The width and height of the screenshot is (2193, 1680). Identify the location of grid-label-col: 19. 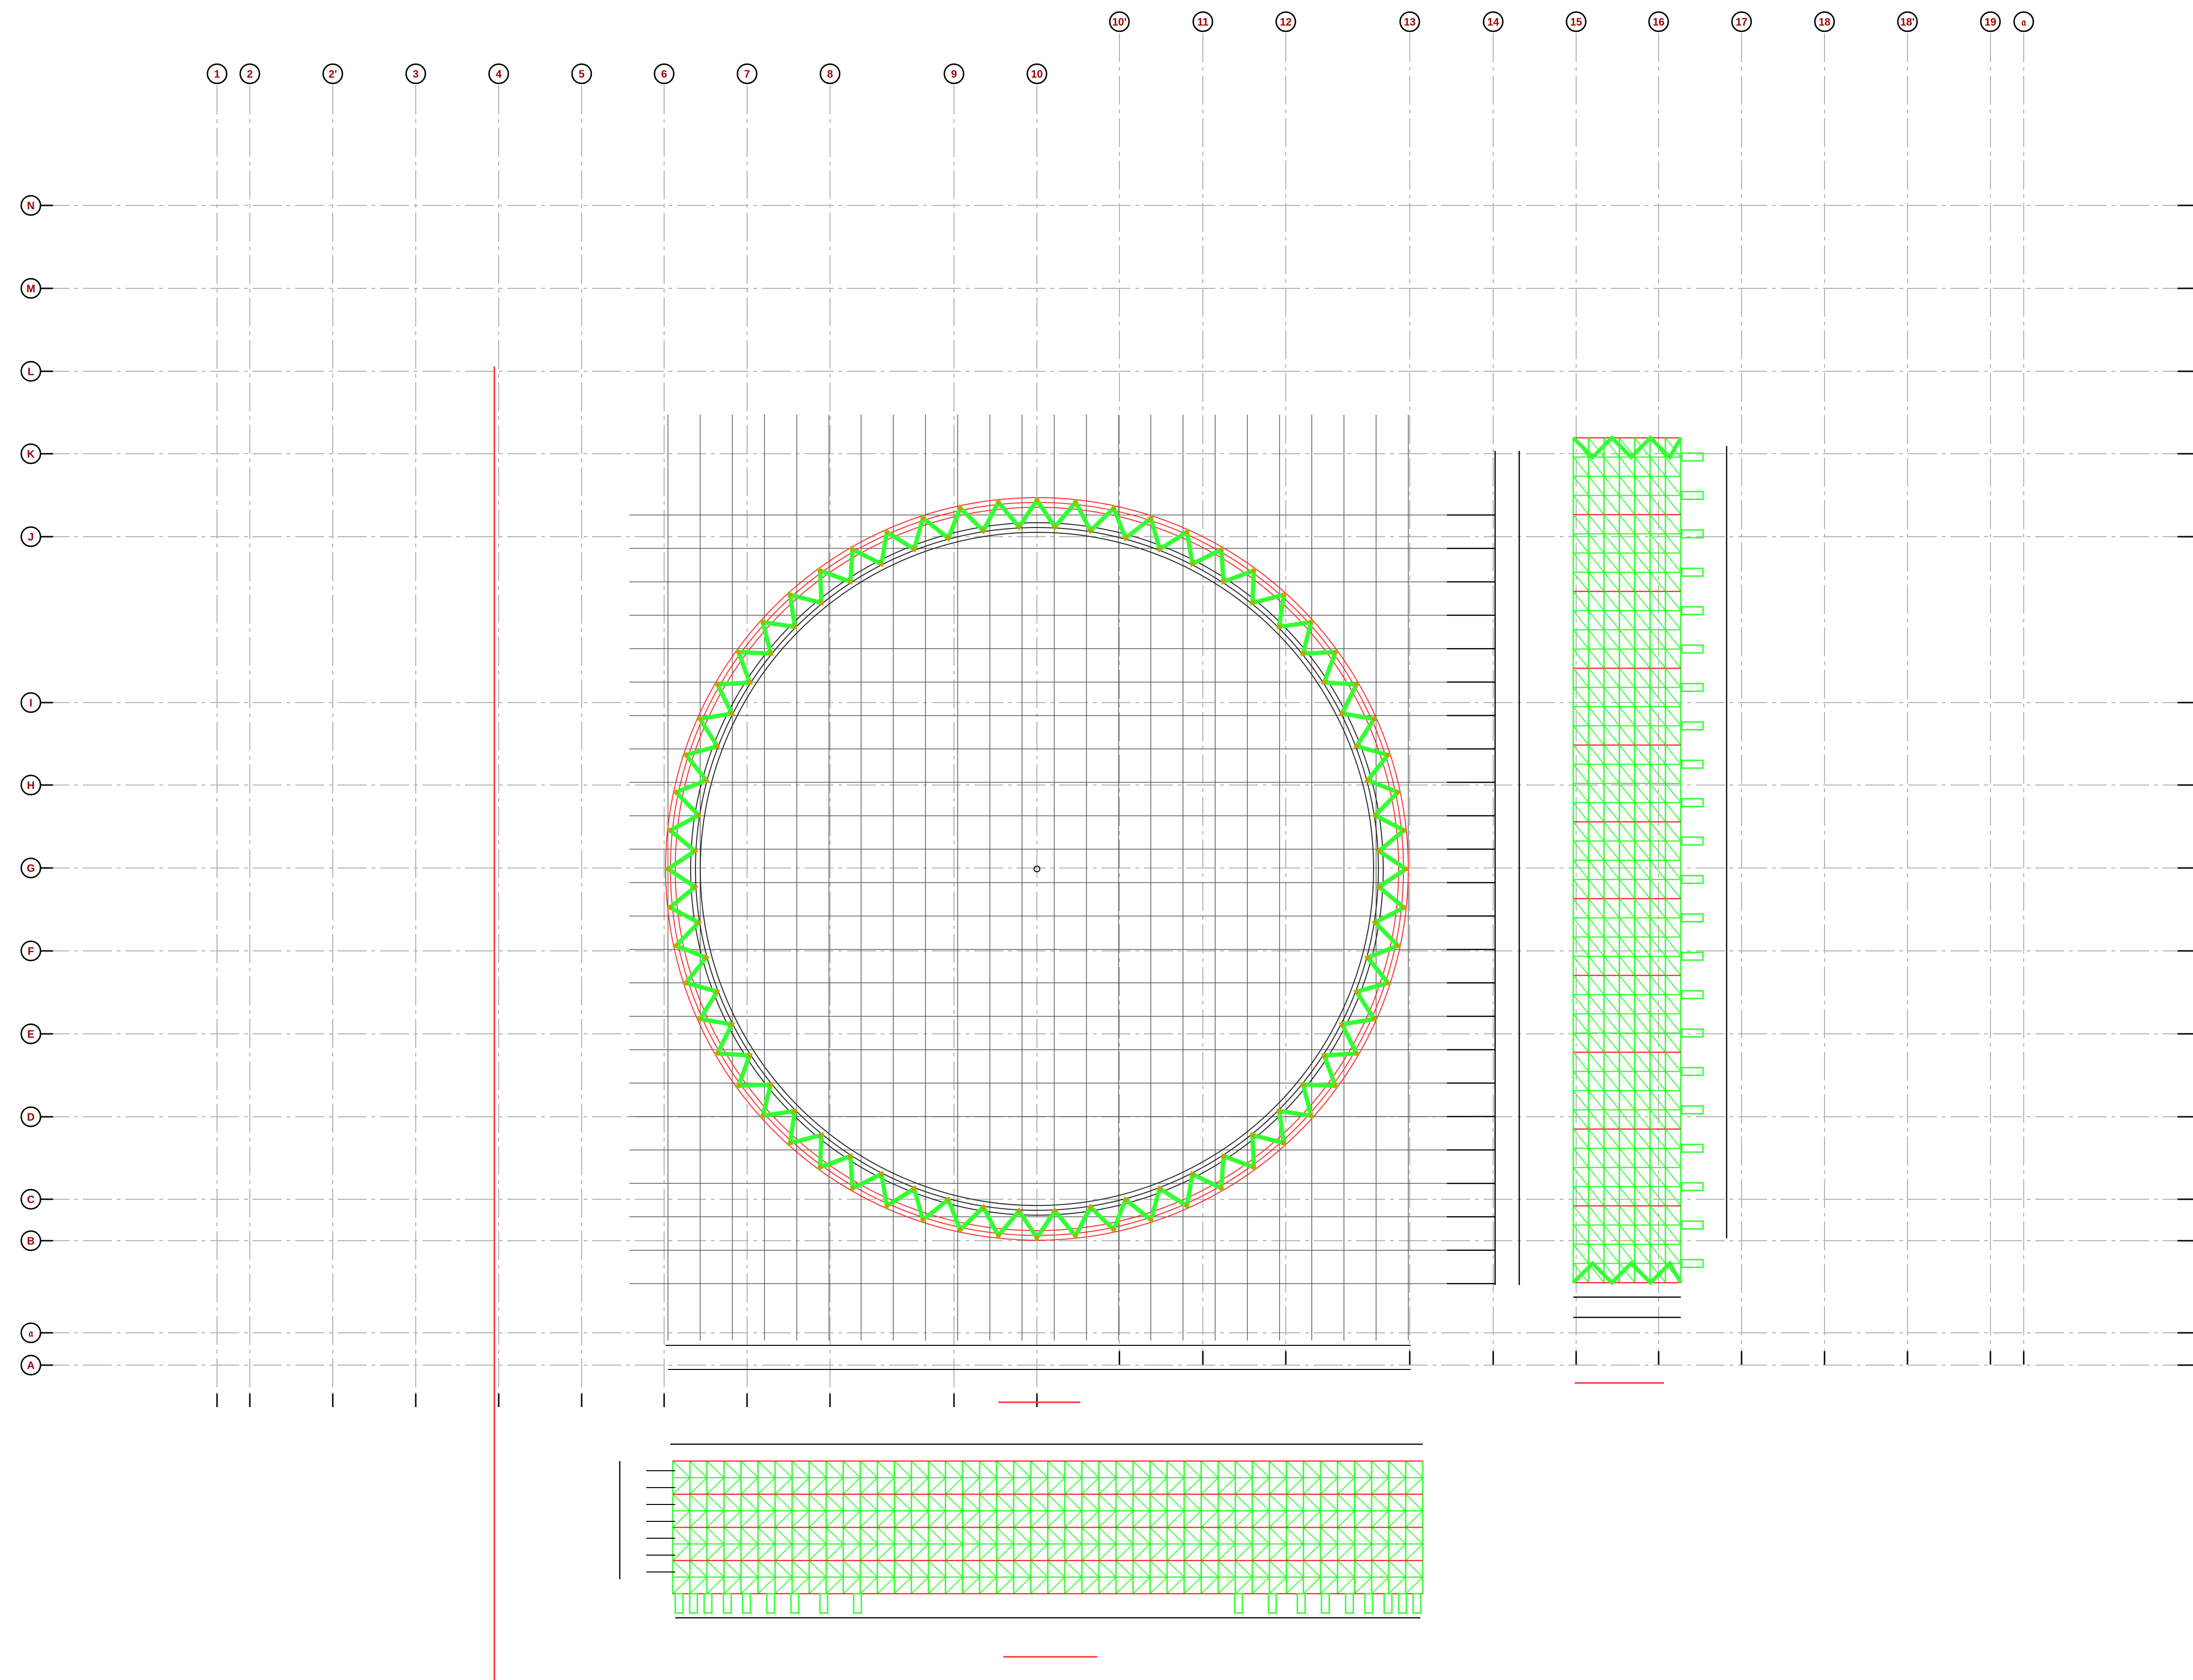
(1990, 22).